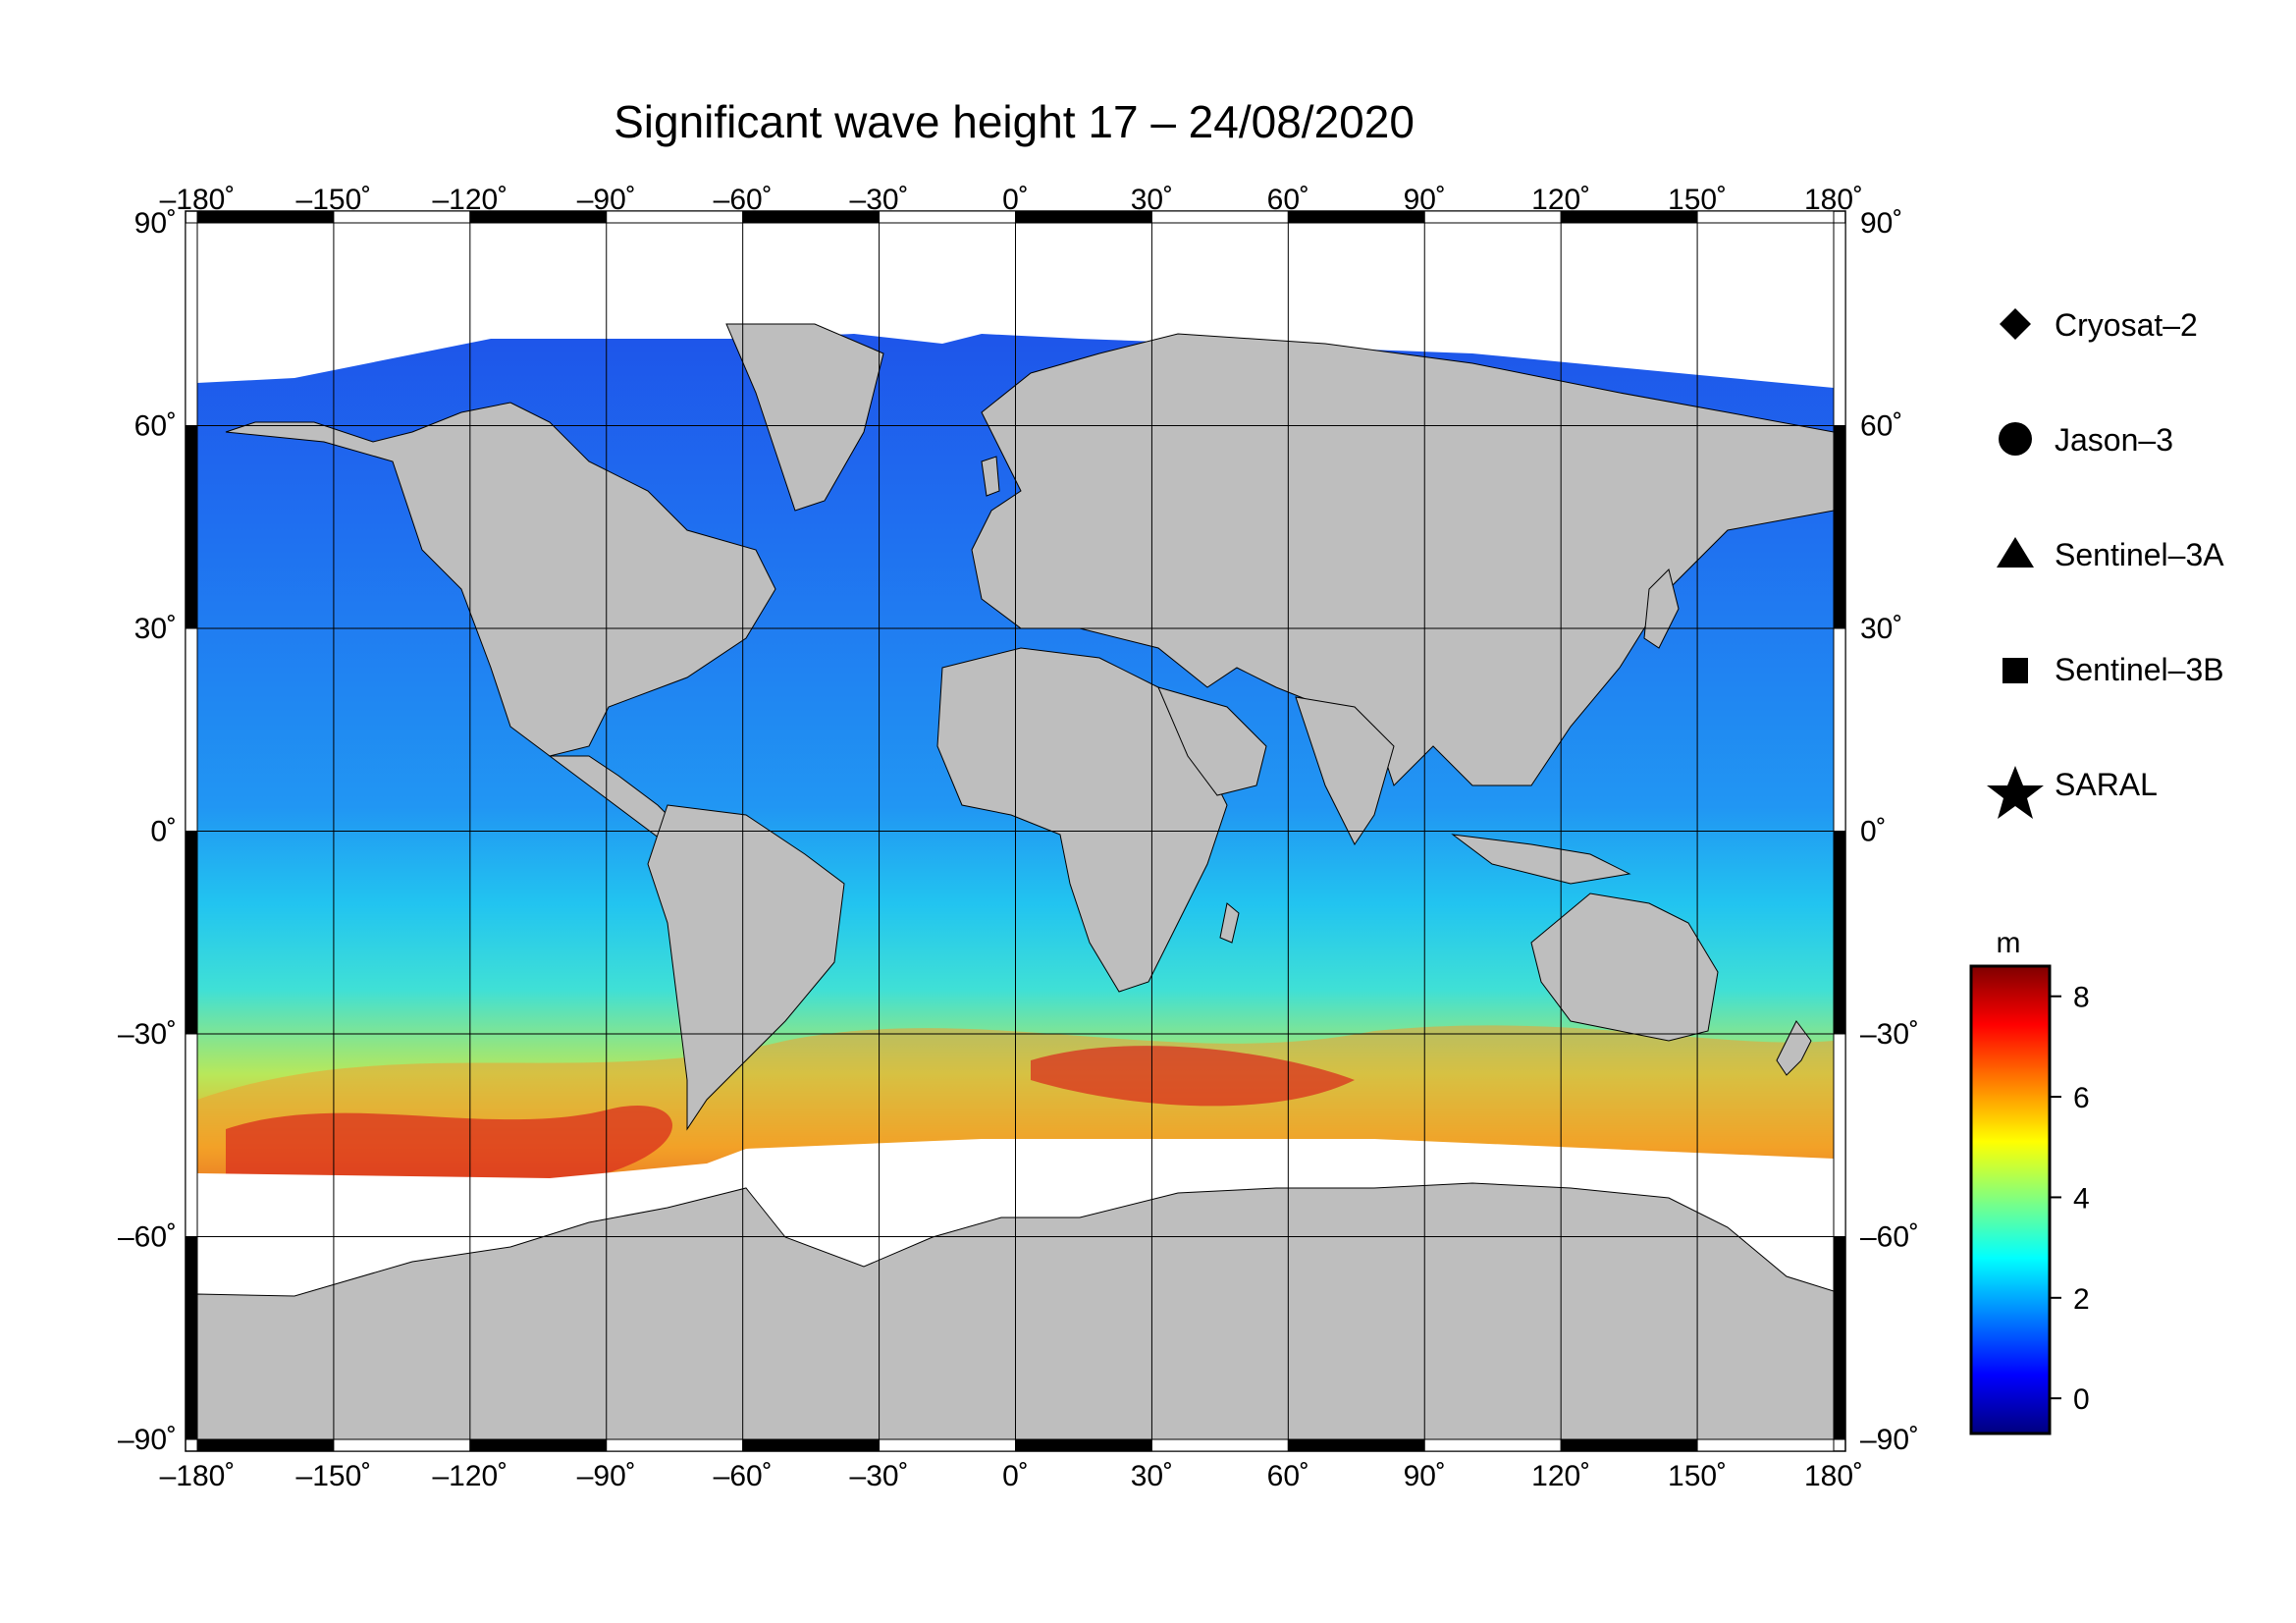 Image resolution: width=2296 pixels, height=1623 pixels. Describe the element at coordinates (2016, 792) in the screenshot. I see `star-icon` at that location.